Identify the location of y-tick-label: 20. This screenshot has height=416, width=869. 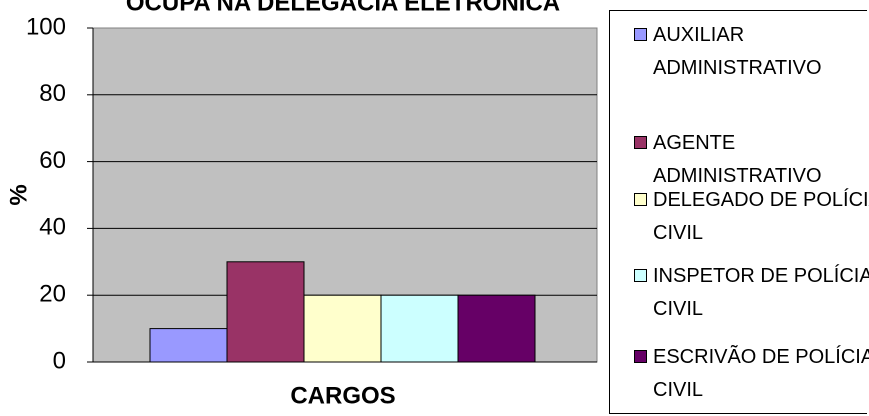
(52, 294).